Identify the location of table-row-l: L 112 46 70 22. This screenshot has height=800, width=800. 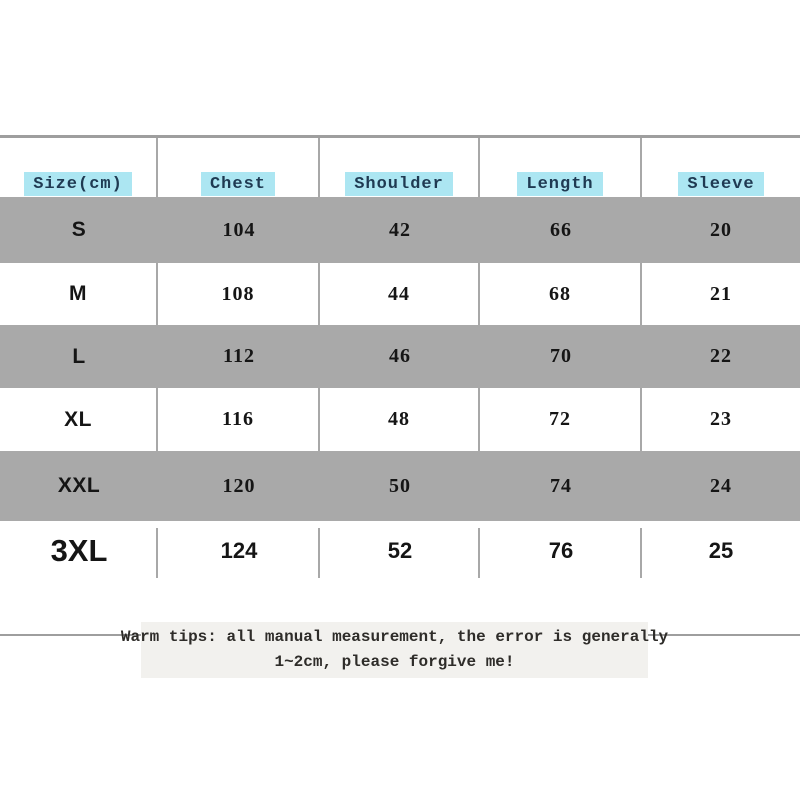
(400, 356).